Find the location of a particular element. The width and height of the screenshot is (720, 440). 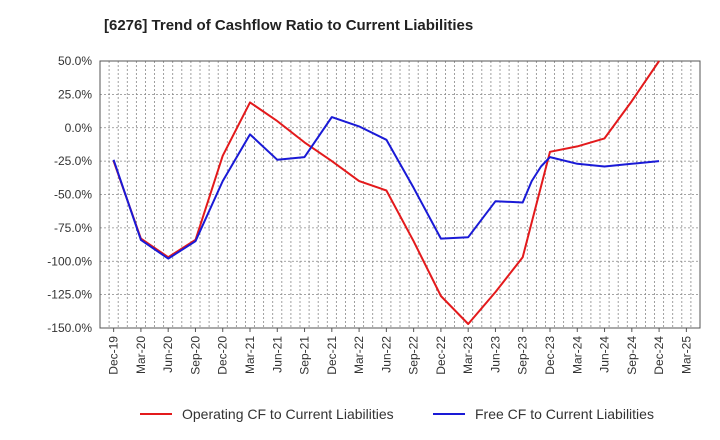

y-tick-label: -75.0% is located at coordinates (73, 228).